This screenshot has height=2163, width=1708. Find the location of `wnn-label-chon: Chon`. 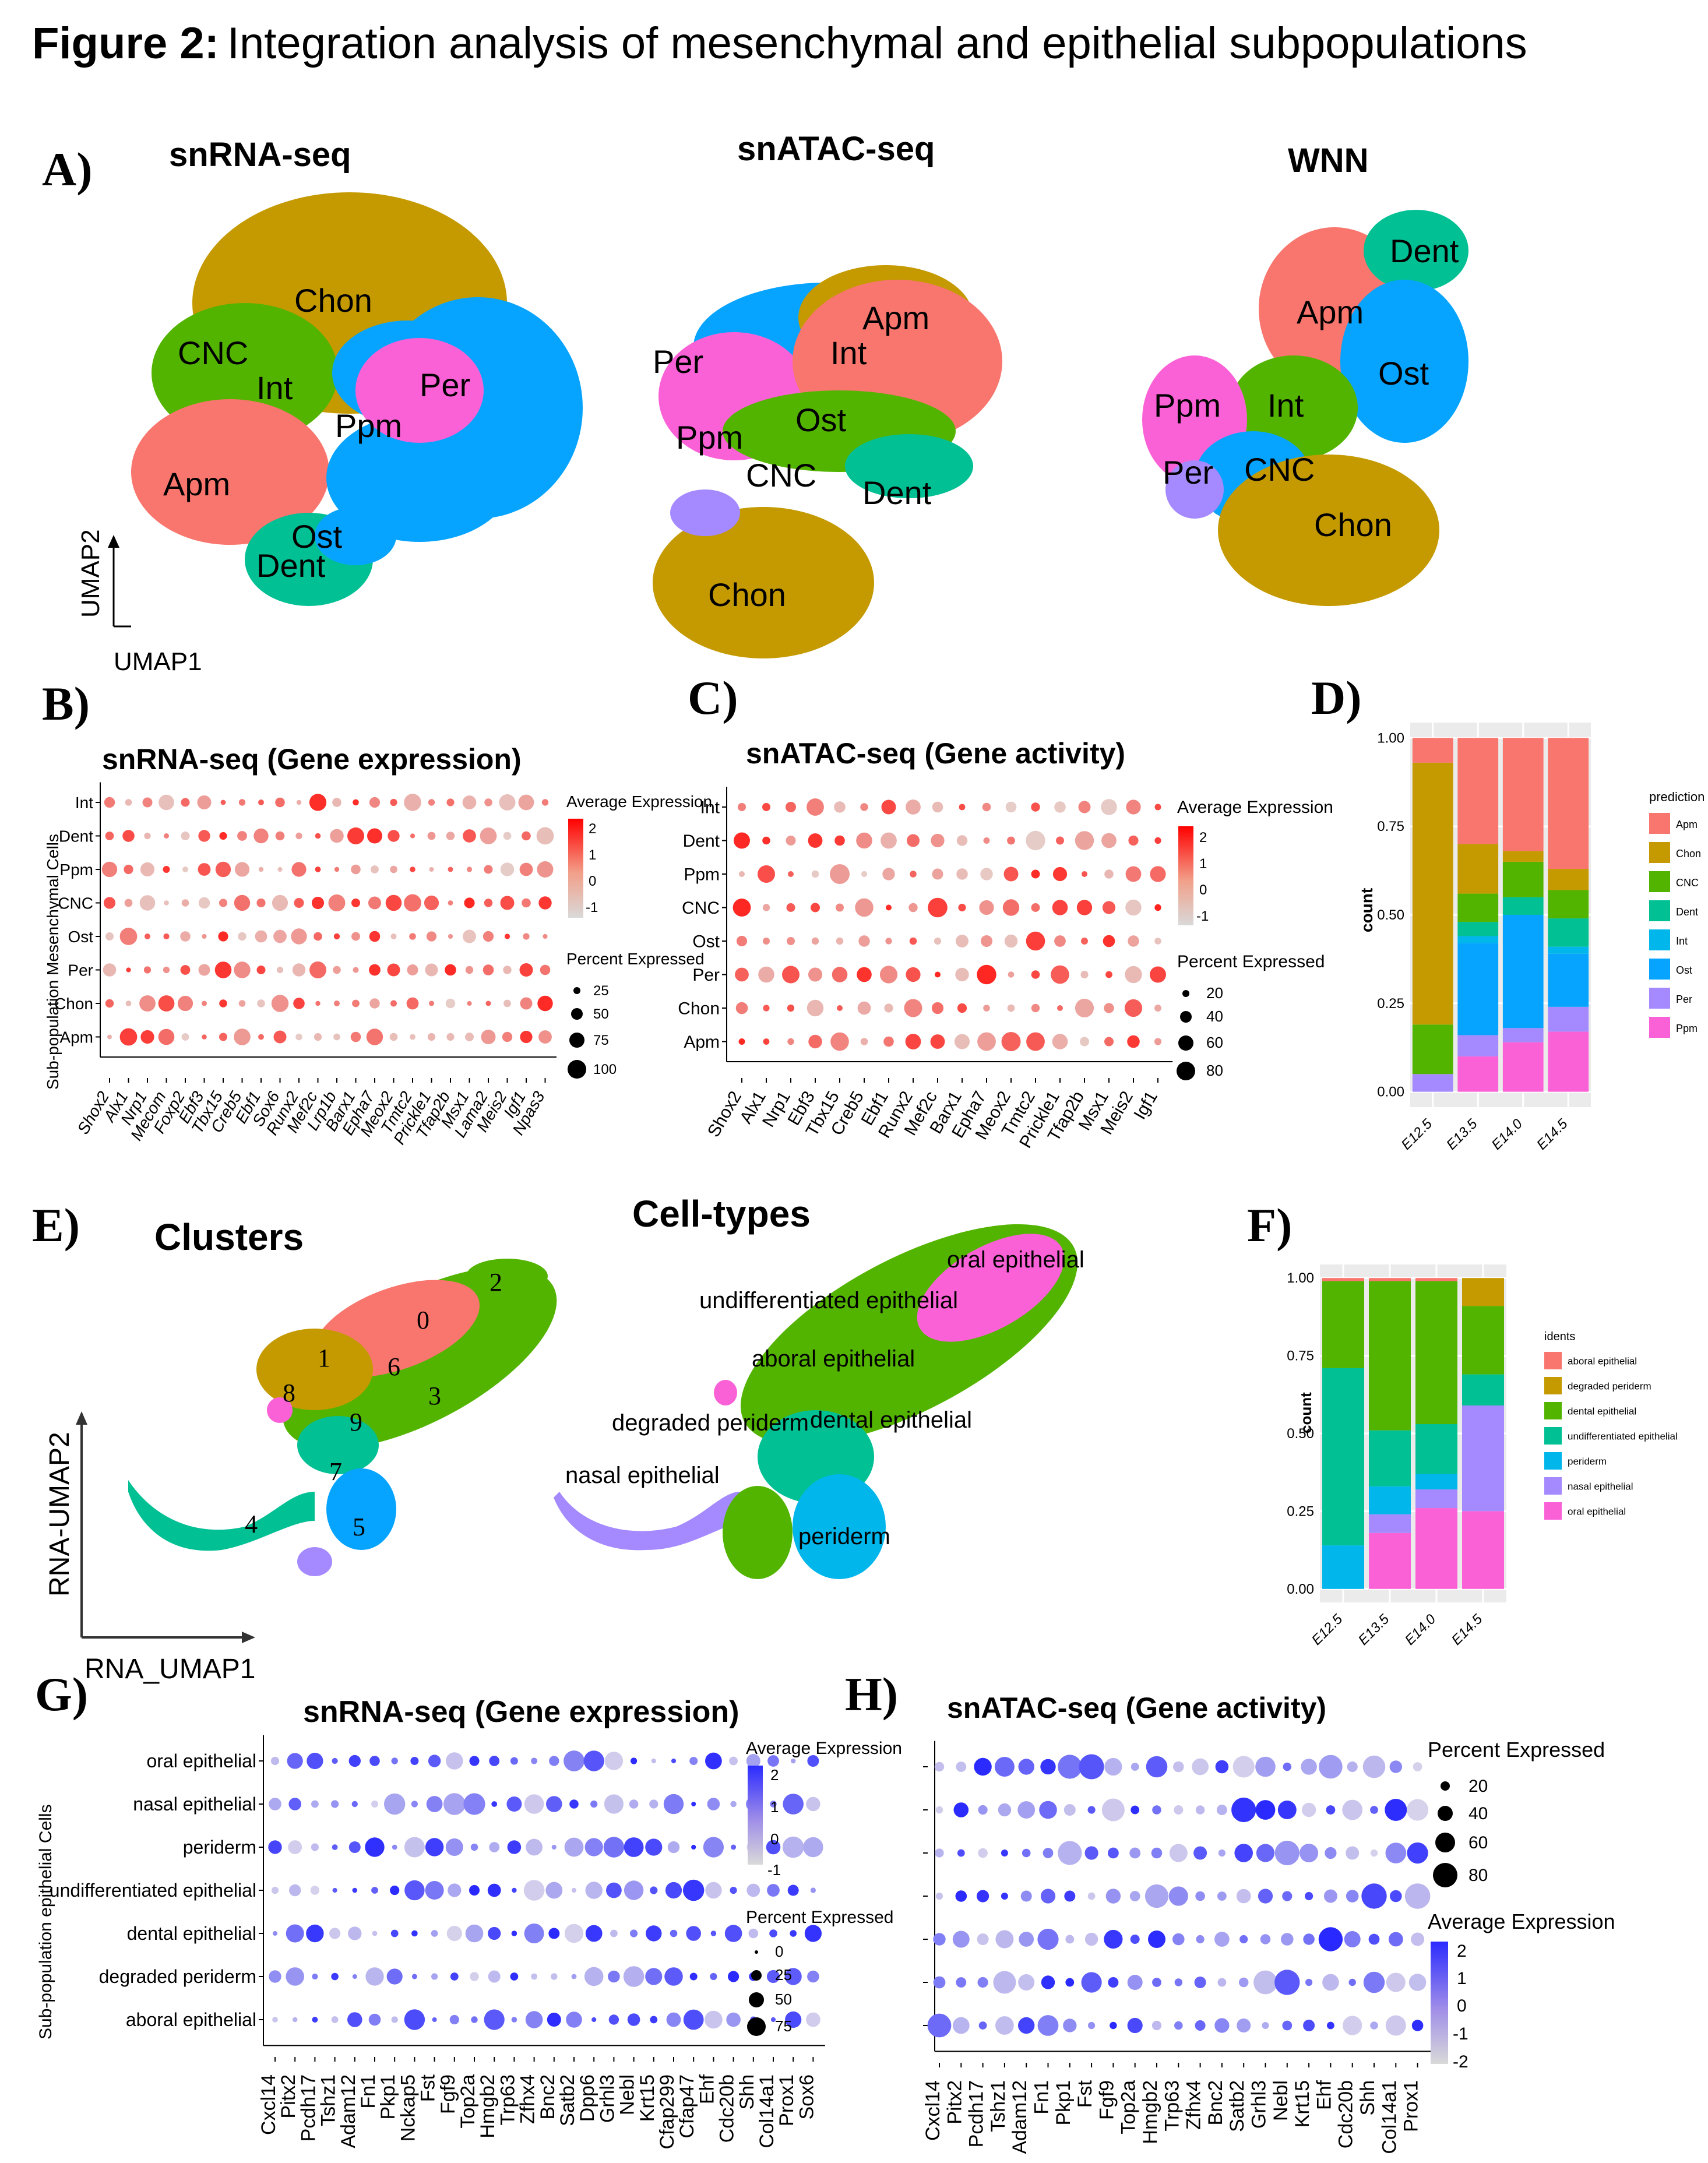

wnn-label-chon: Chon is located at coordinates (1353, 524).